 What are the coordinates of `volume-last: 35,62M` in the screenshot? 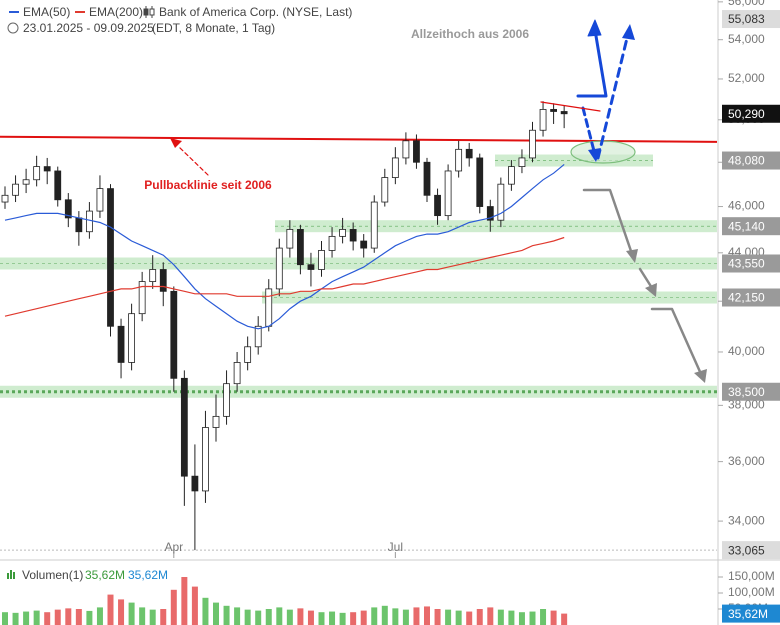 It's located at (105, 575).